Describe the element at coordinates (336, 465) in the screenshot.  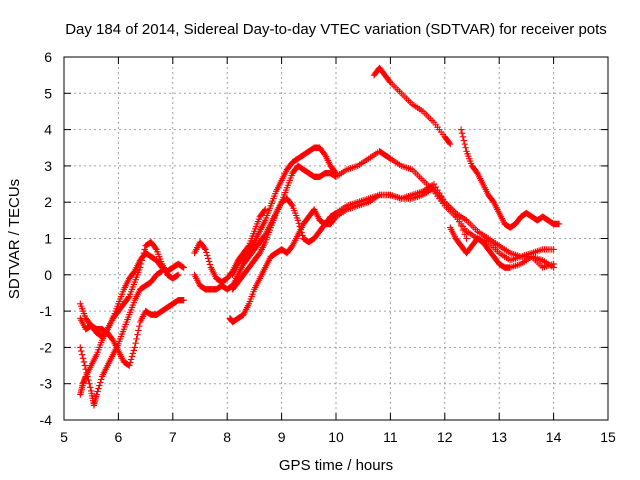
I see `x-axis-label: GPS time / hours` at that location.